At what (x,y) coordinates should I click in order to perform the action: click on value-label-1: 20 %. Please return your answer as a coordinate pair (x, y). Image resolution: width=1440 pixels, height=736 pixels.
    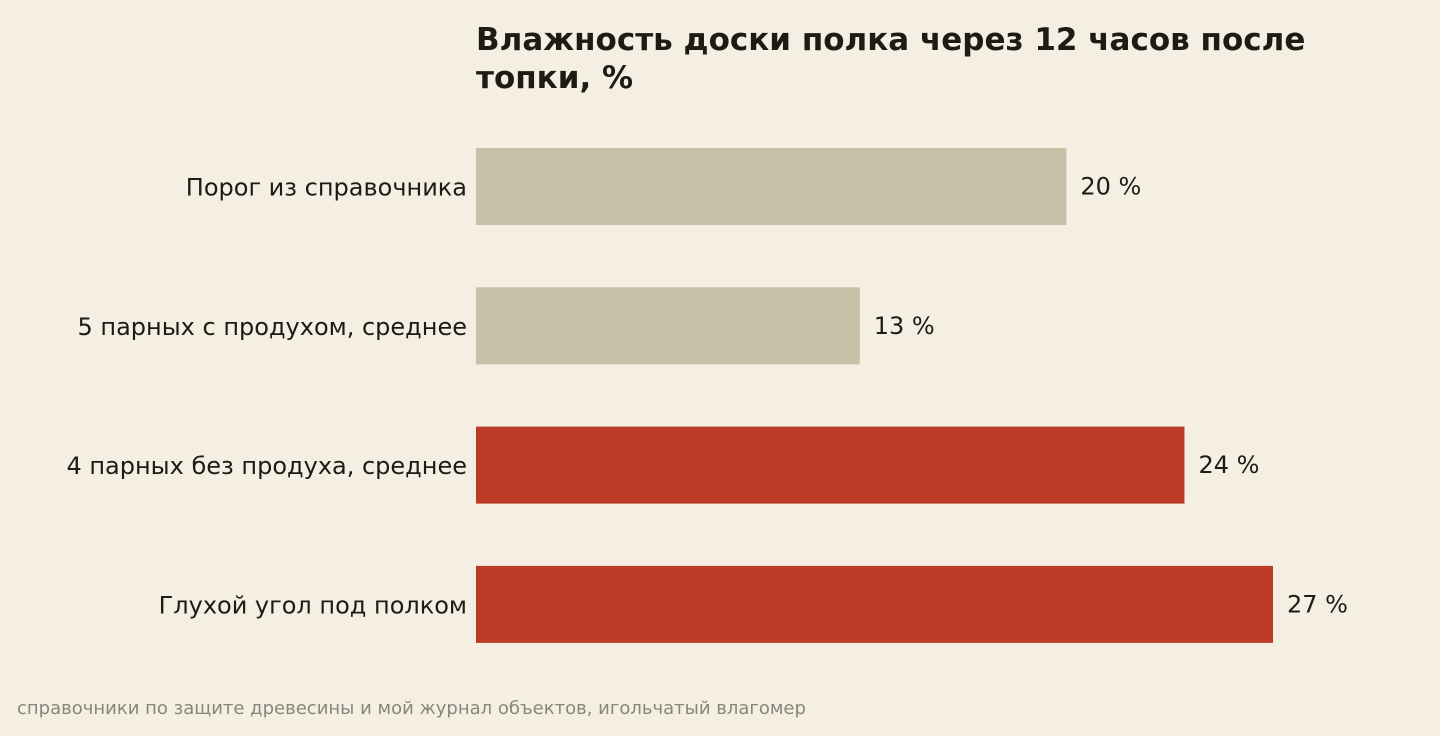
    Looking at the image, I should click on (1110, 187).